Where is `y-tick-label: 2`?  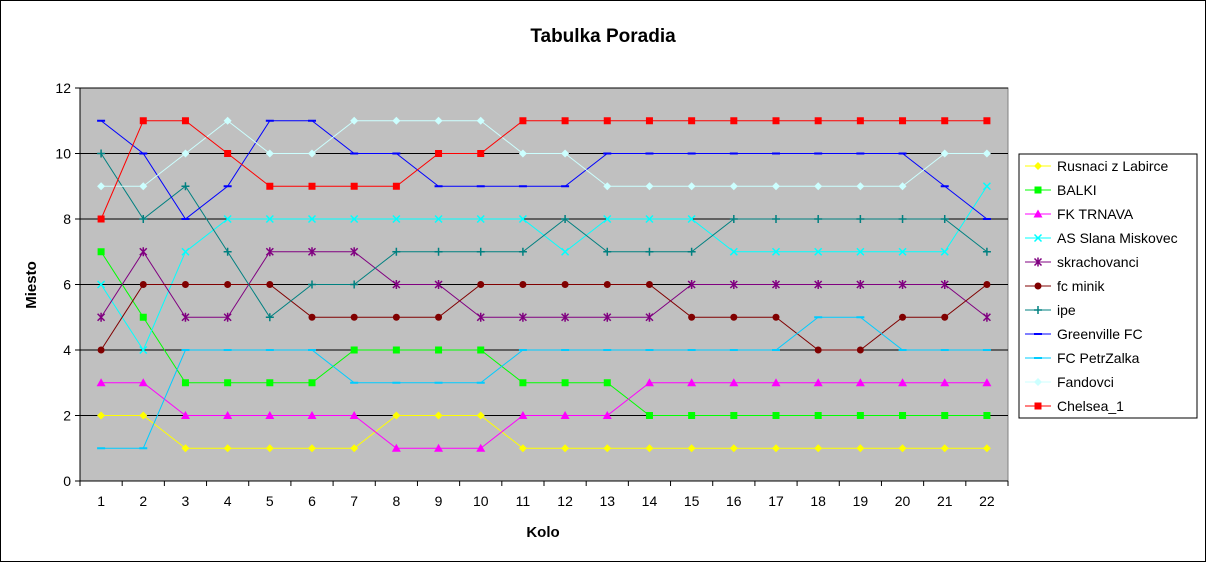 y-tick-label: 2 is located at coordinates (67, 416).